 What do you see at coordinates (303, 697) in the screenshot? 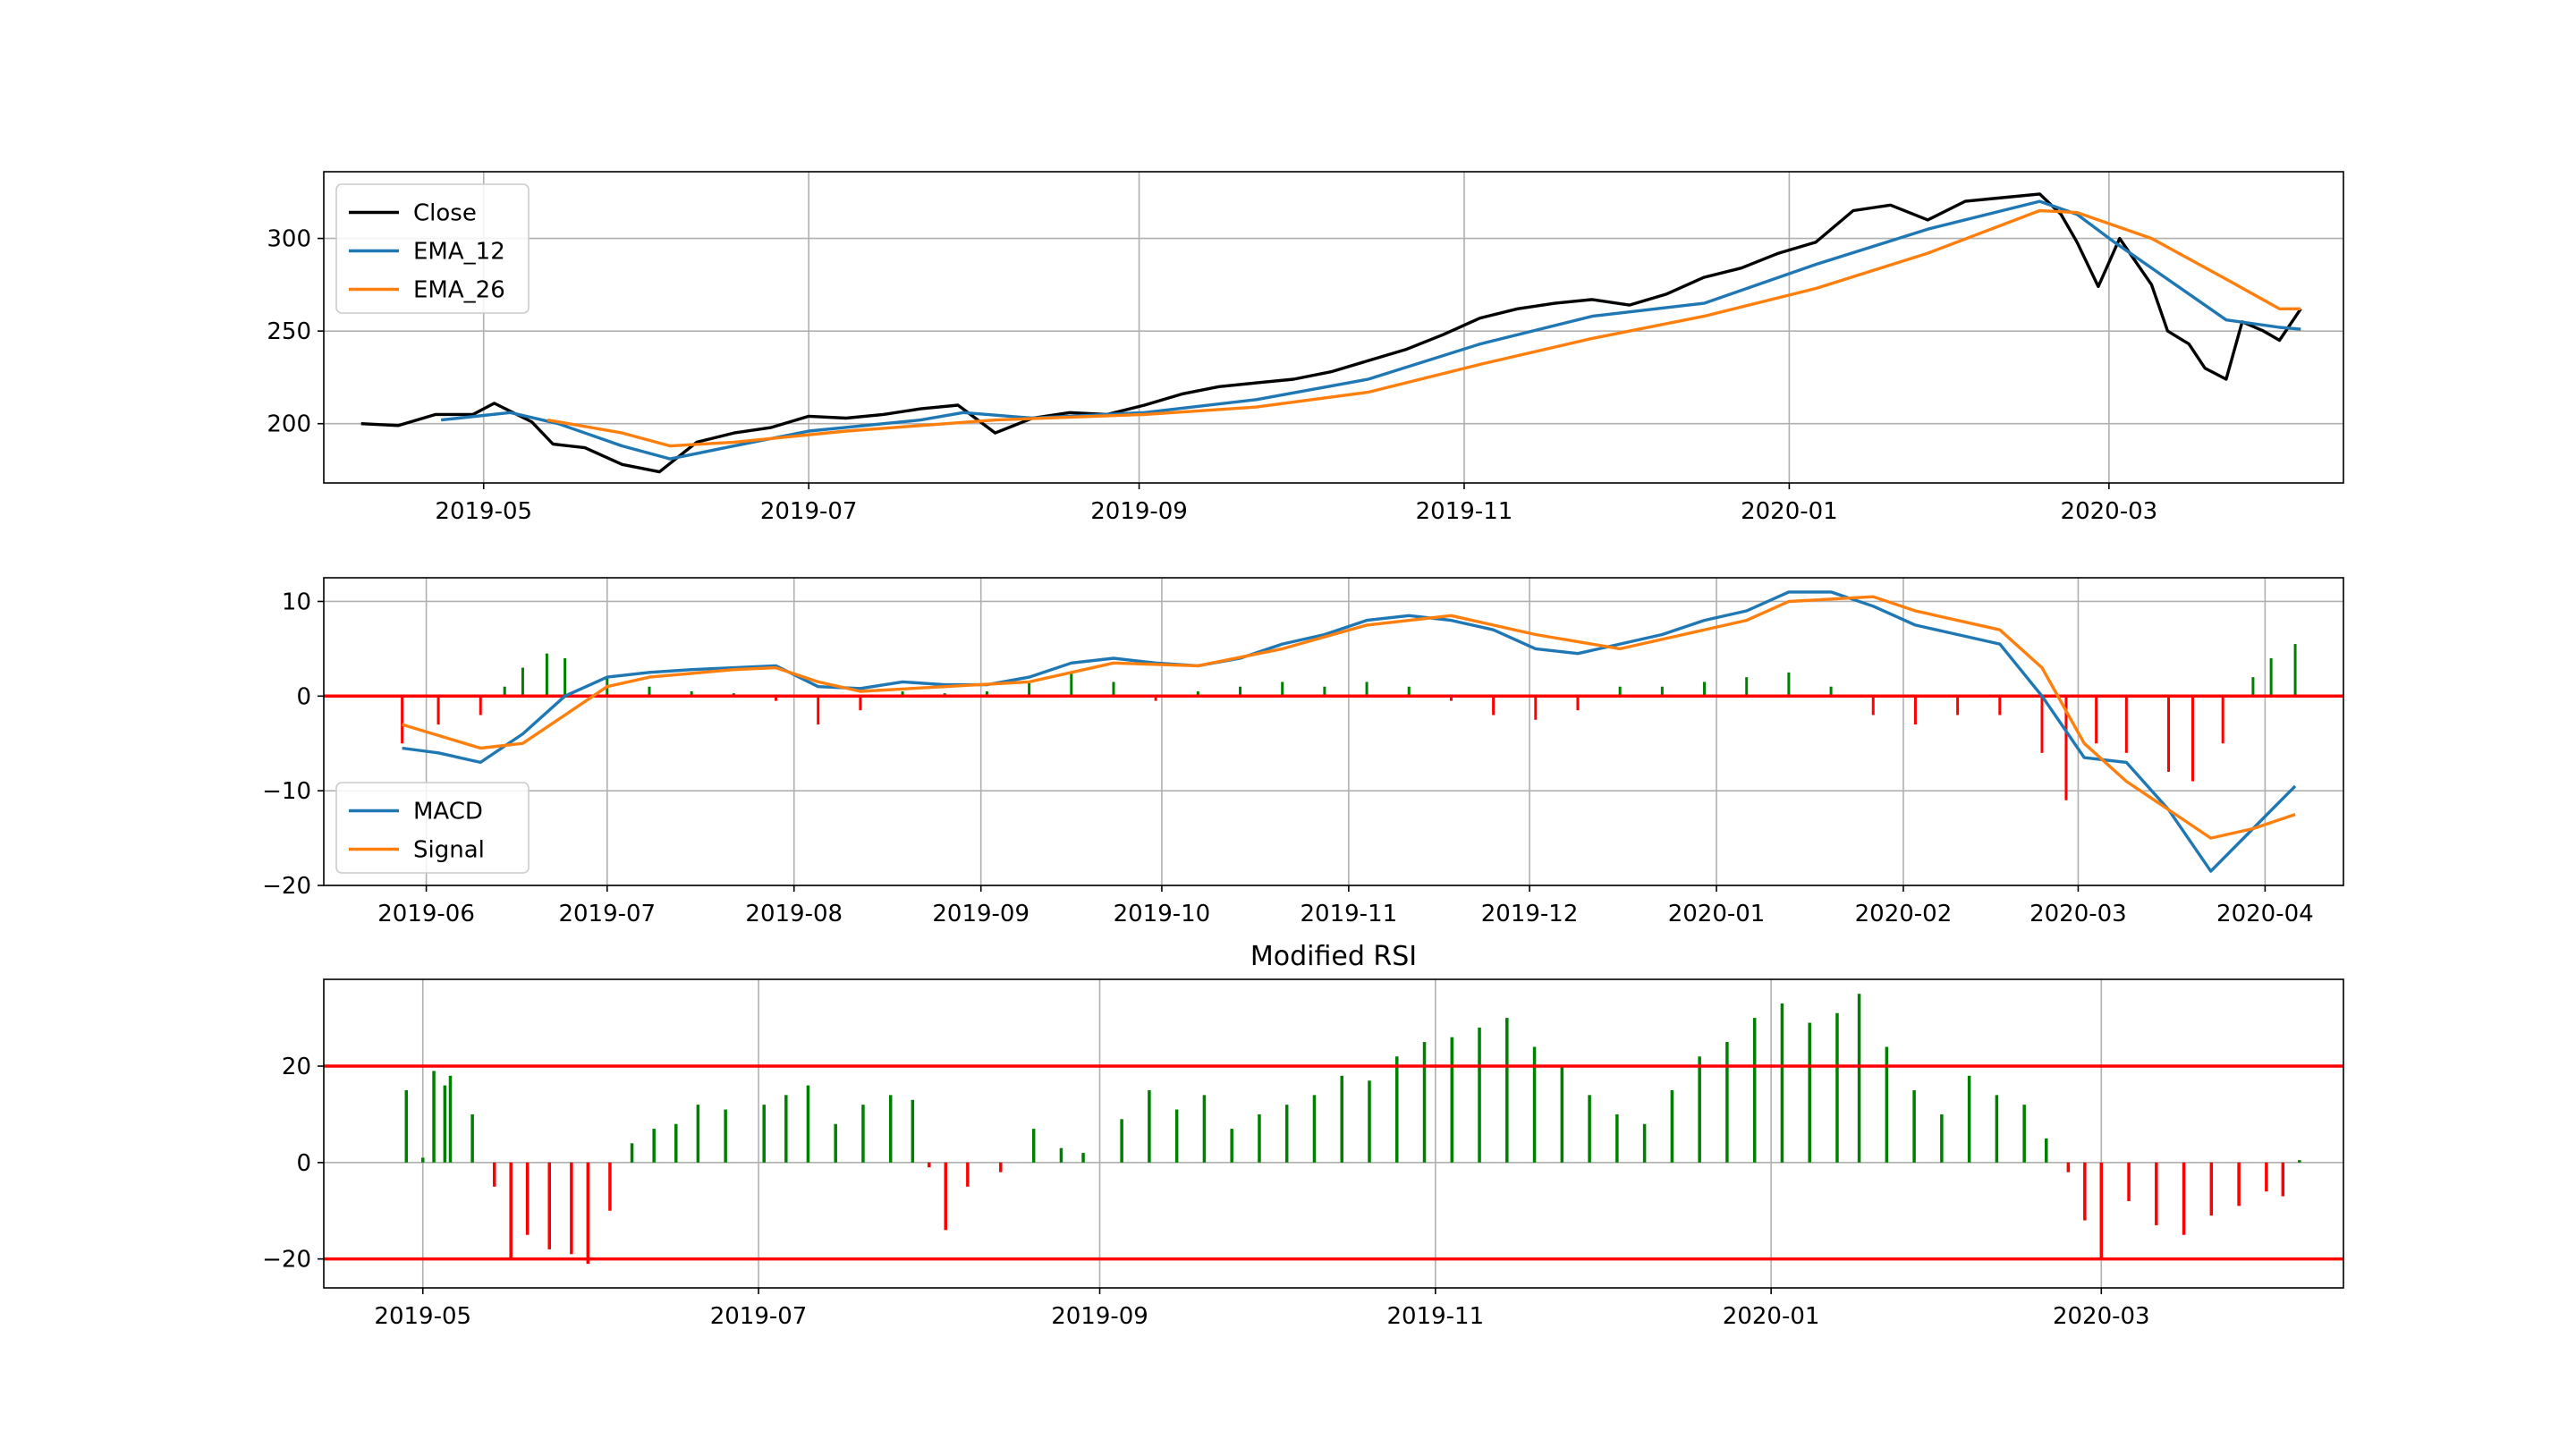
I see `y-tick-label: 0` at bounding box center [303, 697].